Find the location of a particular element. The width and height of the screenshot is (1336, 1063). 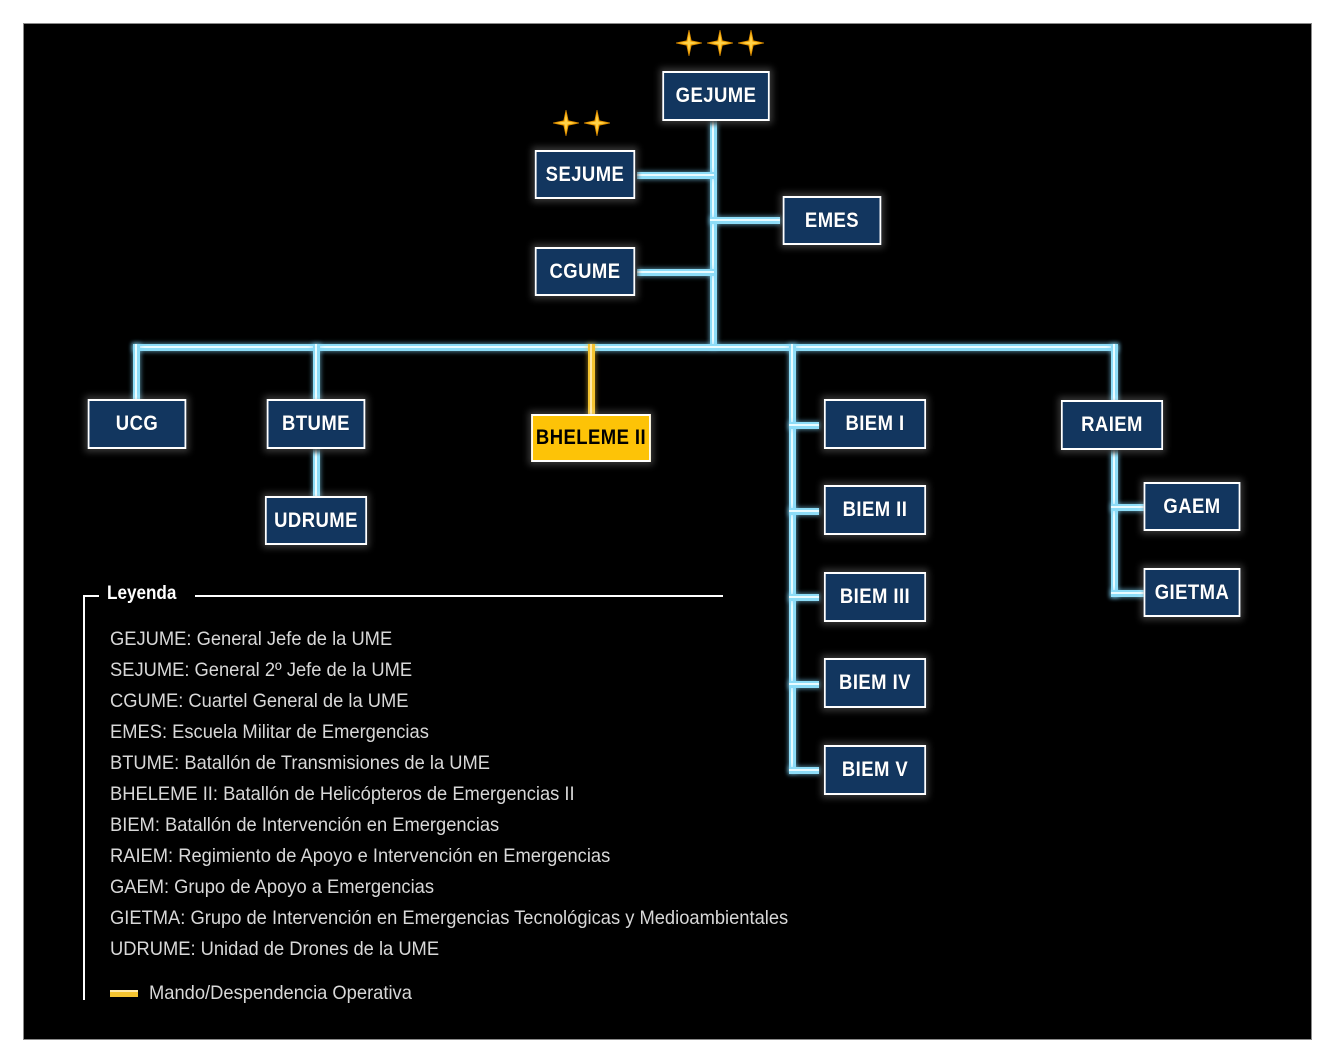

node-ucg: UCG is located at coordinates (137, 424).